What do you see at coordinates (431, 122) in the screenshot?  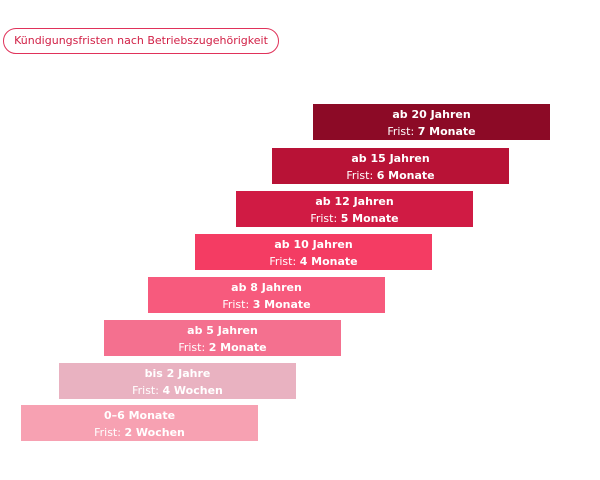 I see `step-7: ab 20 Jahren Frist: 7 Monate` at bounding box center [431, 122].